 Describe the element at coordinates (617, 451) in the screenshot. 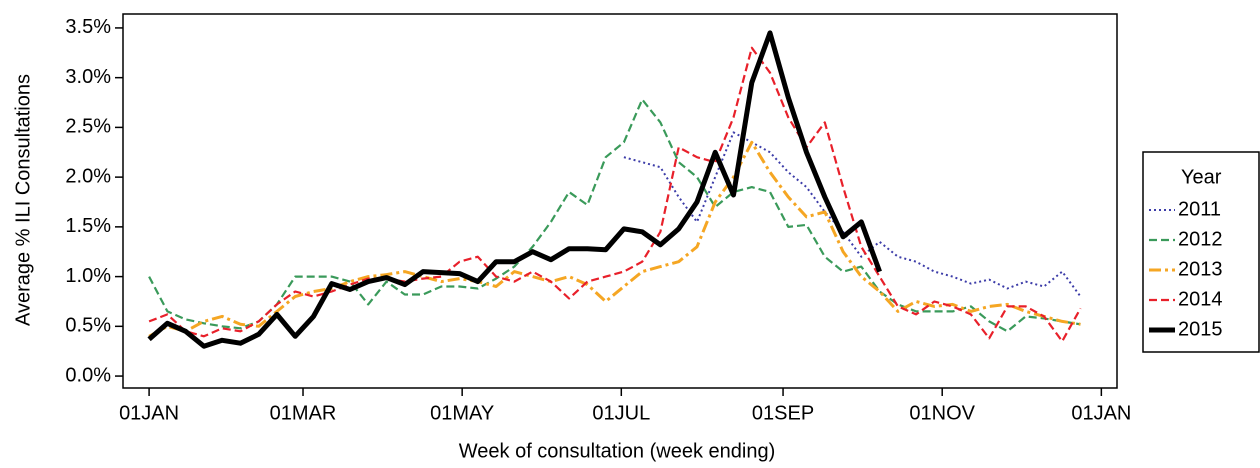

I see `x-axis-title: Week of consultation (week ending)` at that location.